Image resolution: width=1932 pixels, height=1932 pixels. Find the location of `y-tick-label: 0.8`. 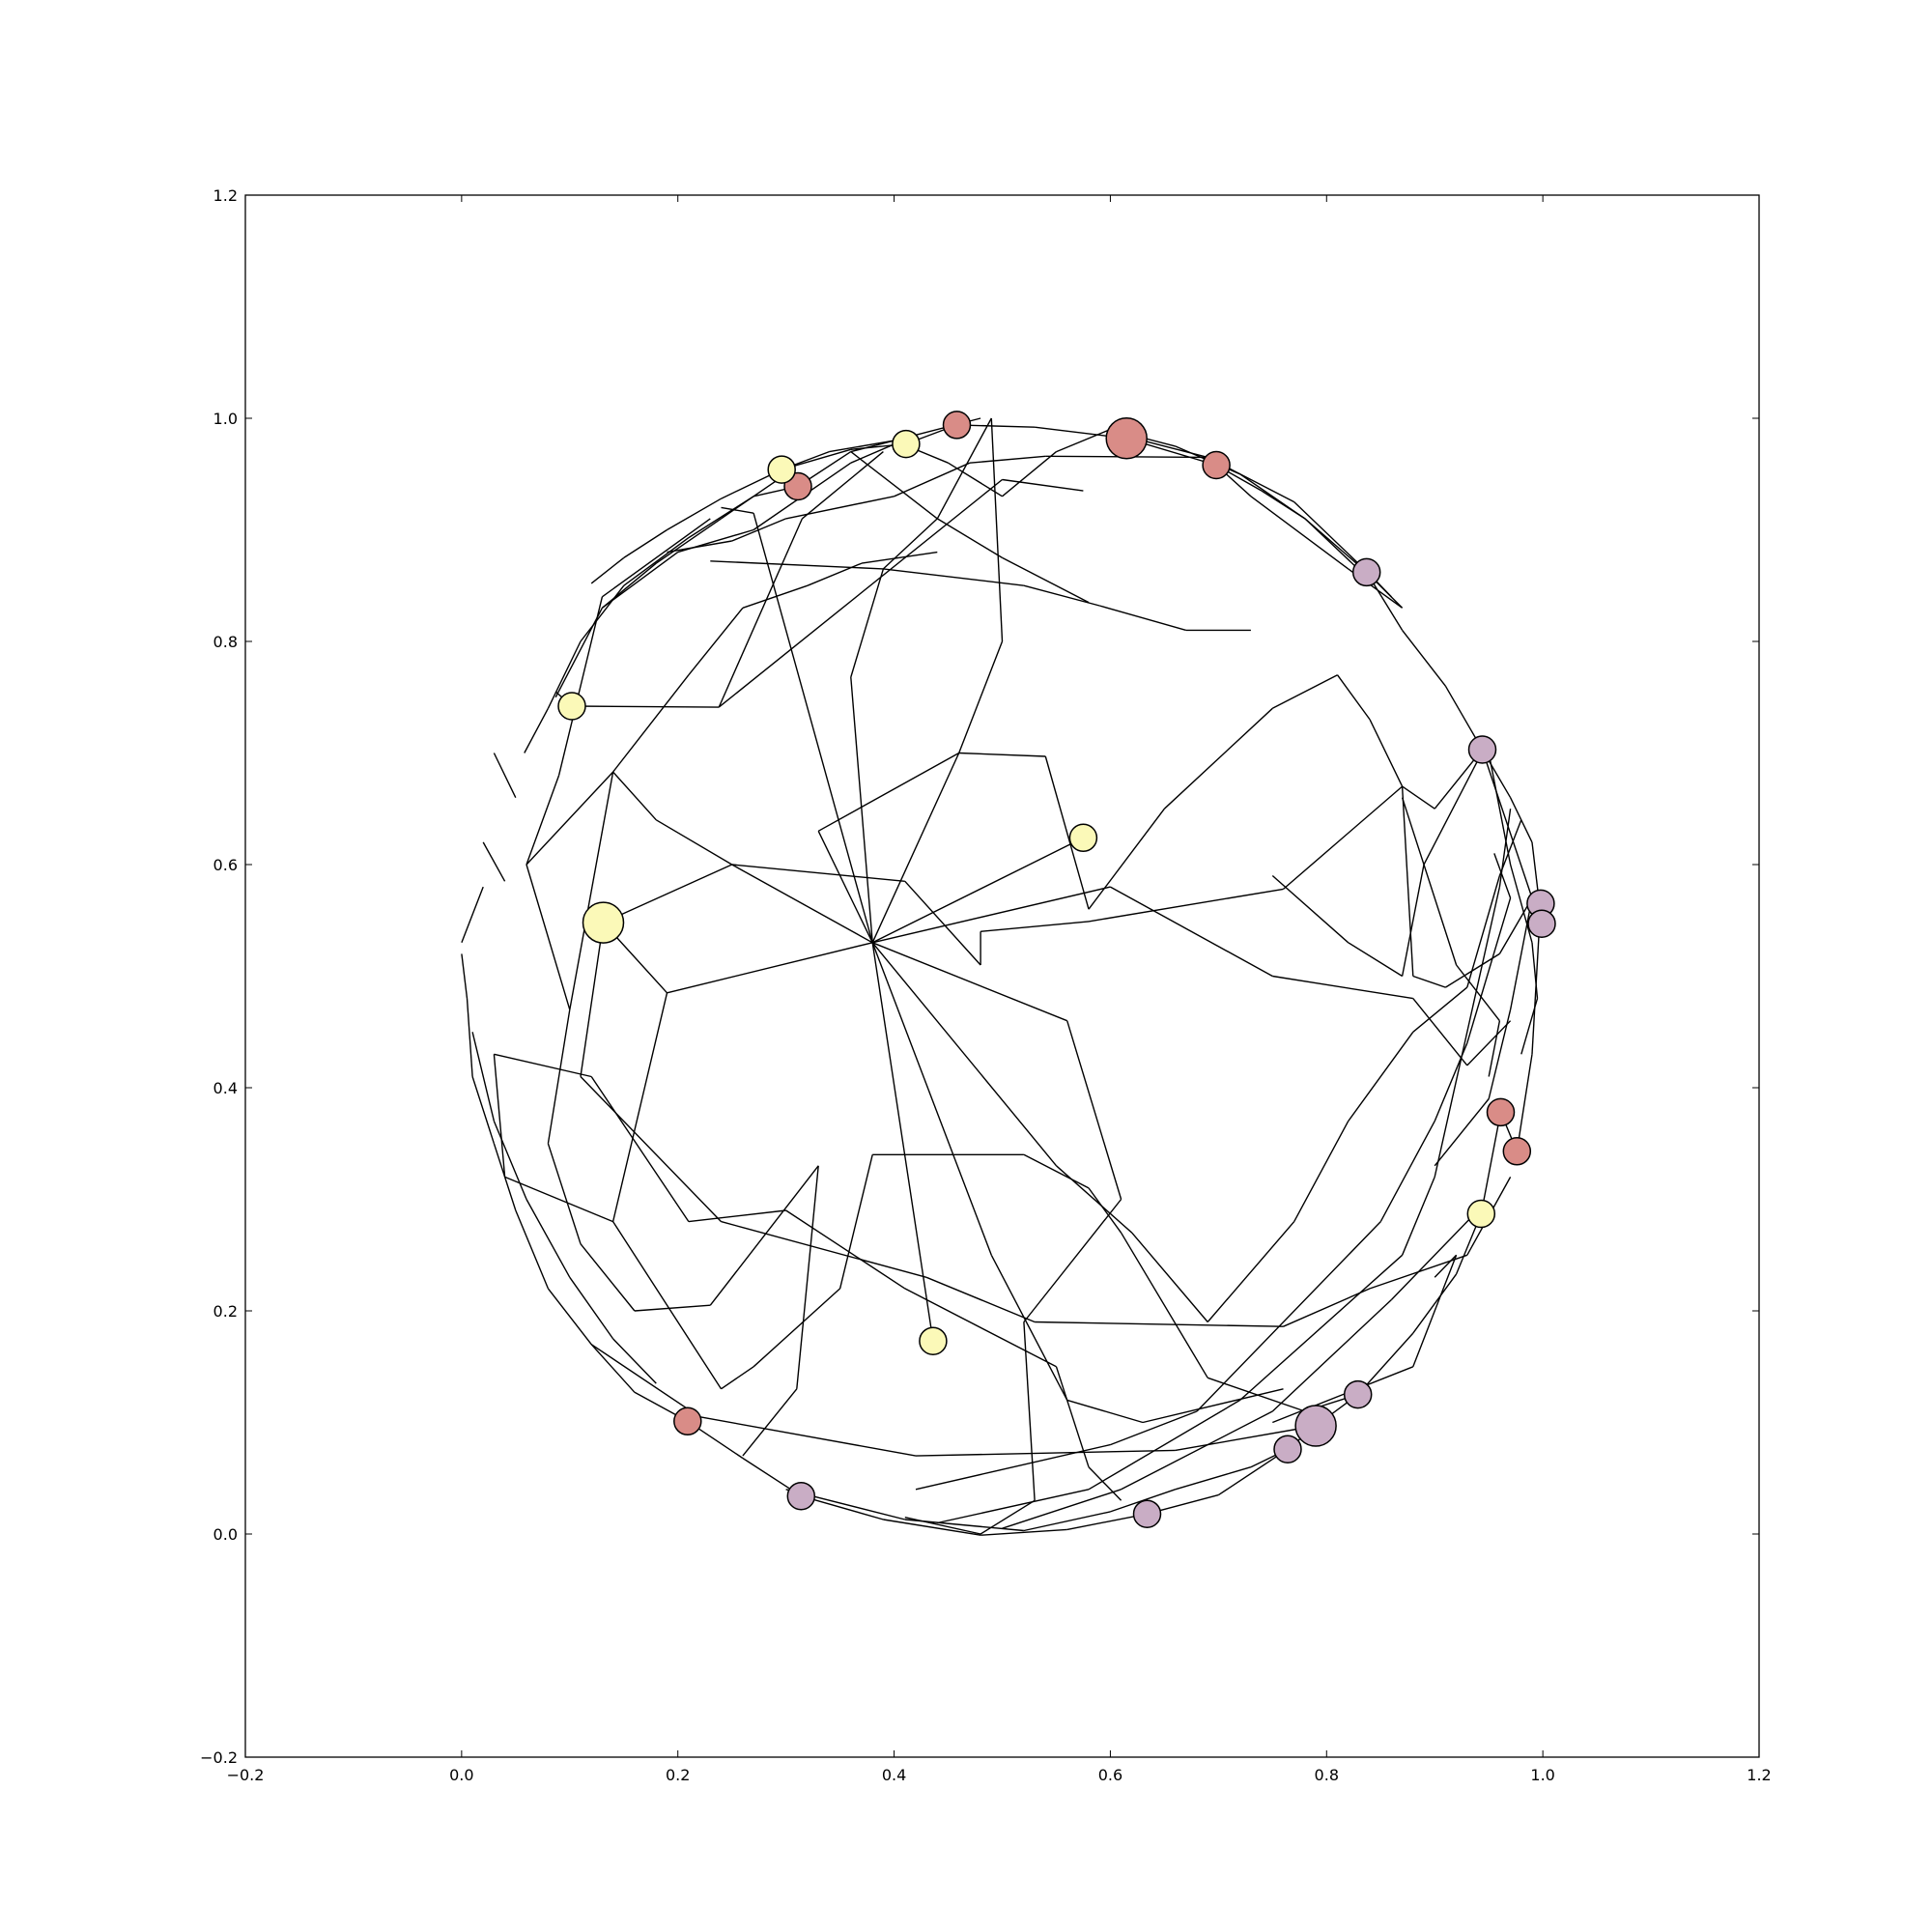

y-tick-label: 0.8 is located at coordinates (225, 642).